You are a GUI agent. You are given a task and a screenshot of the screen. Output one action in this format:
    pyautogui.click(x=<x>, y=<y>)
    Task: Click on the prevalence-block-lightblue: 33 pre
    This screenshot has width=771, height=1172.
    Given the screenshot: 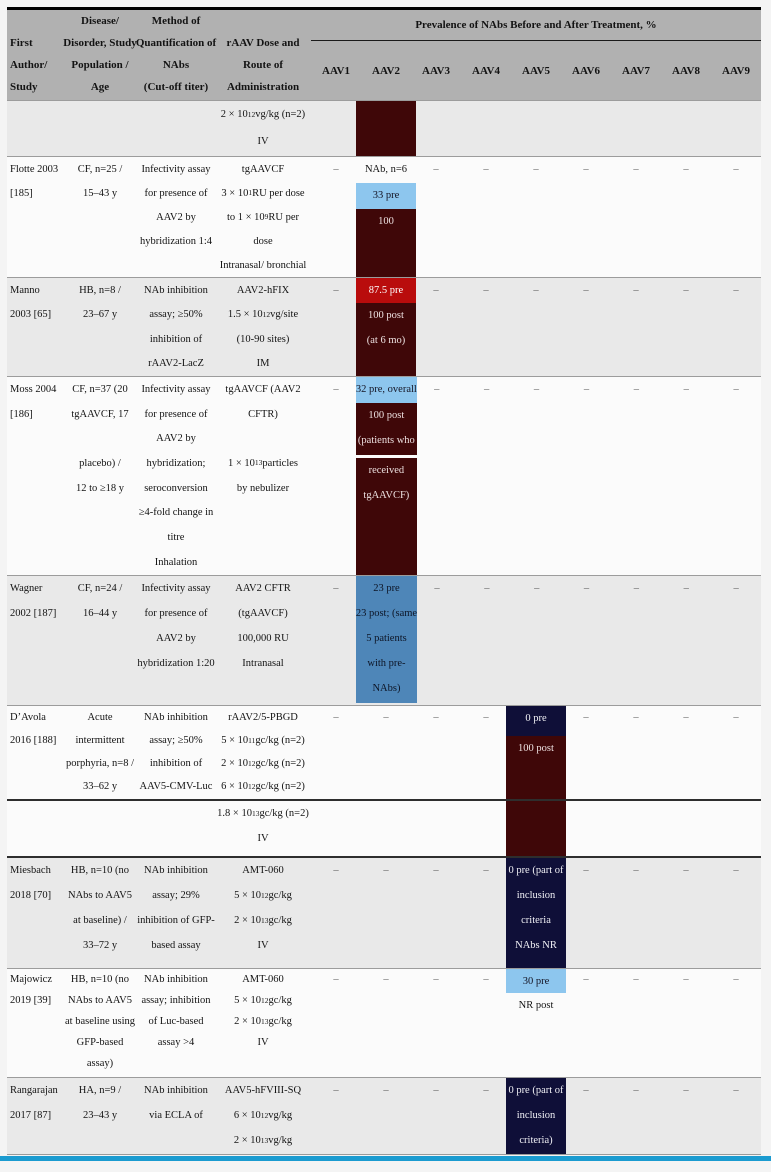 What is the action you would take?
    pyautogui.click(x=386, y=196)
    